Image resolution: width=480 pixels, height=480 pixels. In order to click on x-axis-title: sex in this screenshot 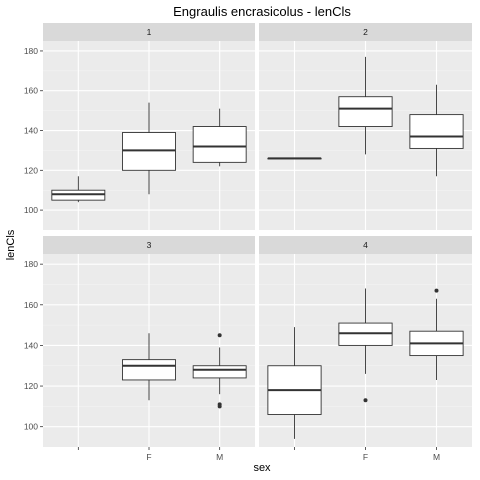, I will do `click(262, 468)`.